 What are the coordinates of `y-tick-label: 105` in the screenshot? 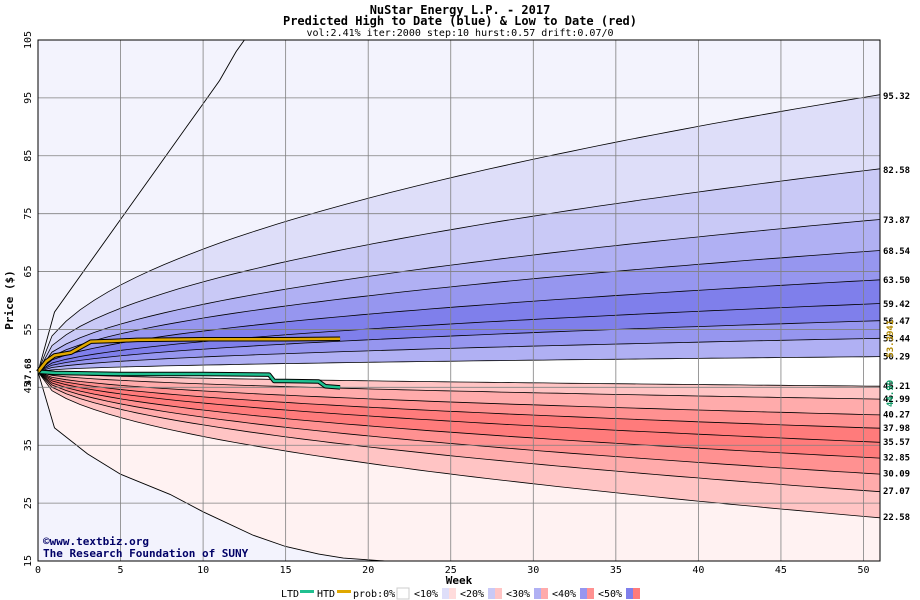 It's located at (28, 40).